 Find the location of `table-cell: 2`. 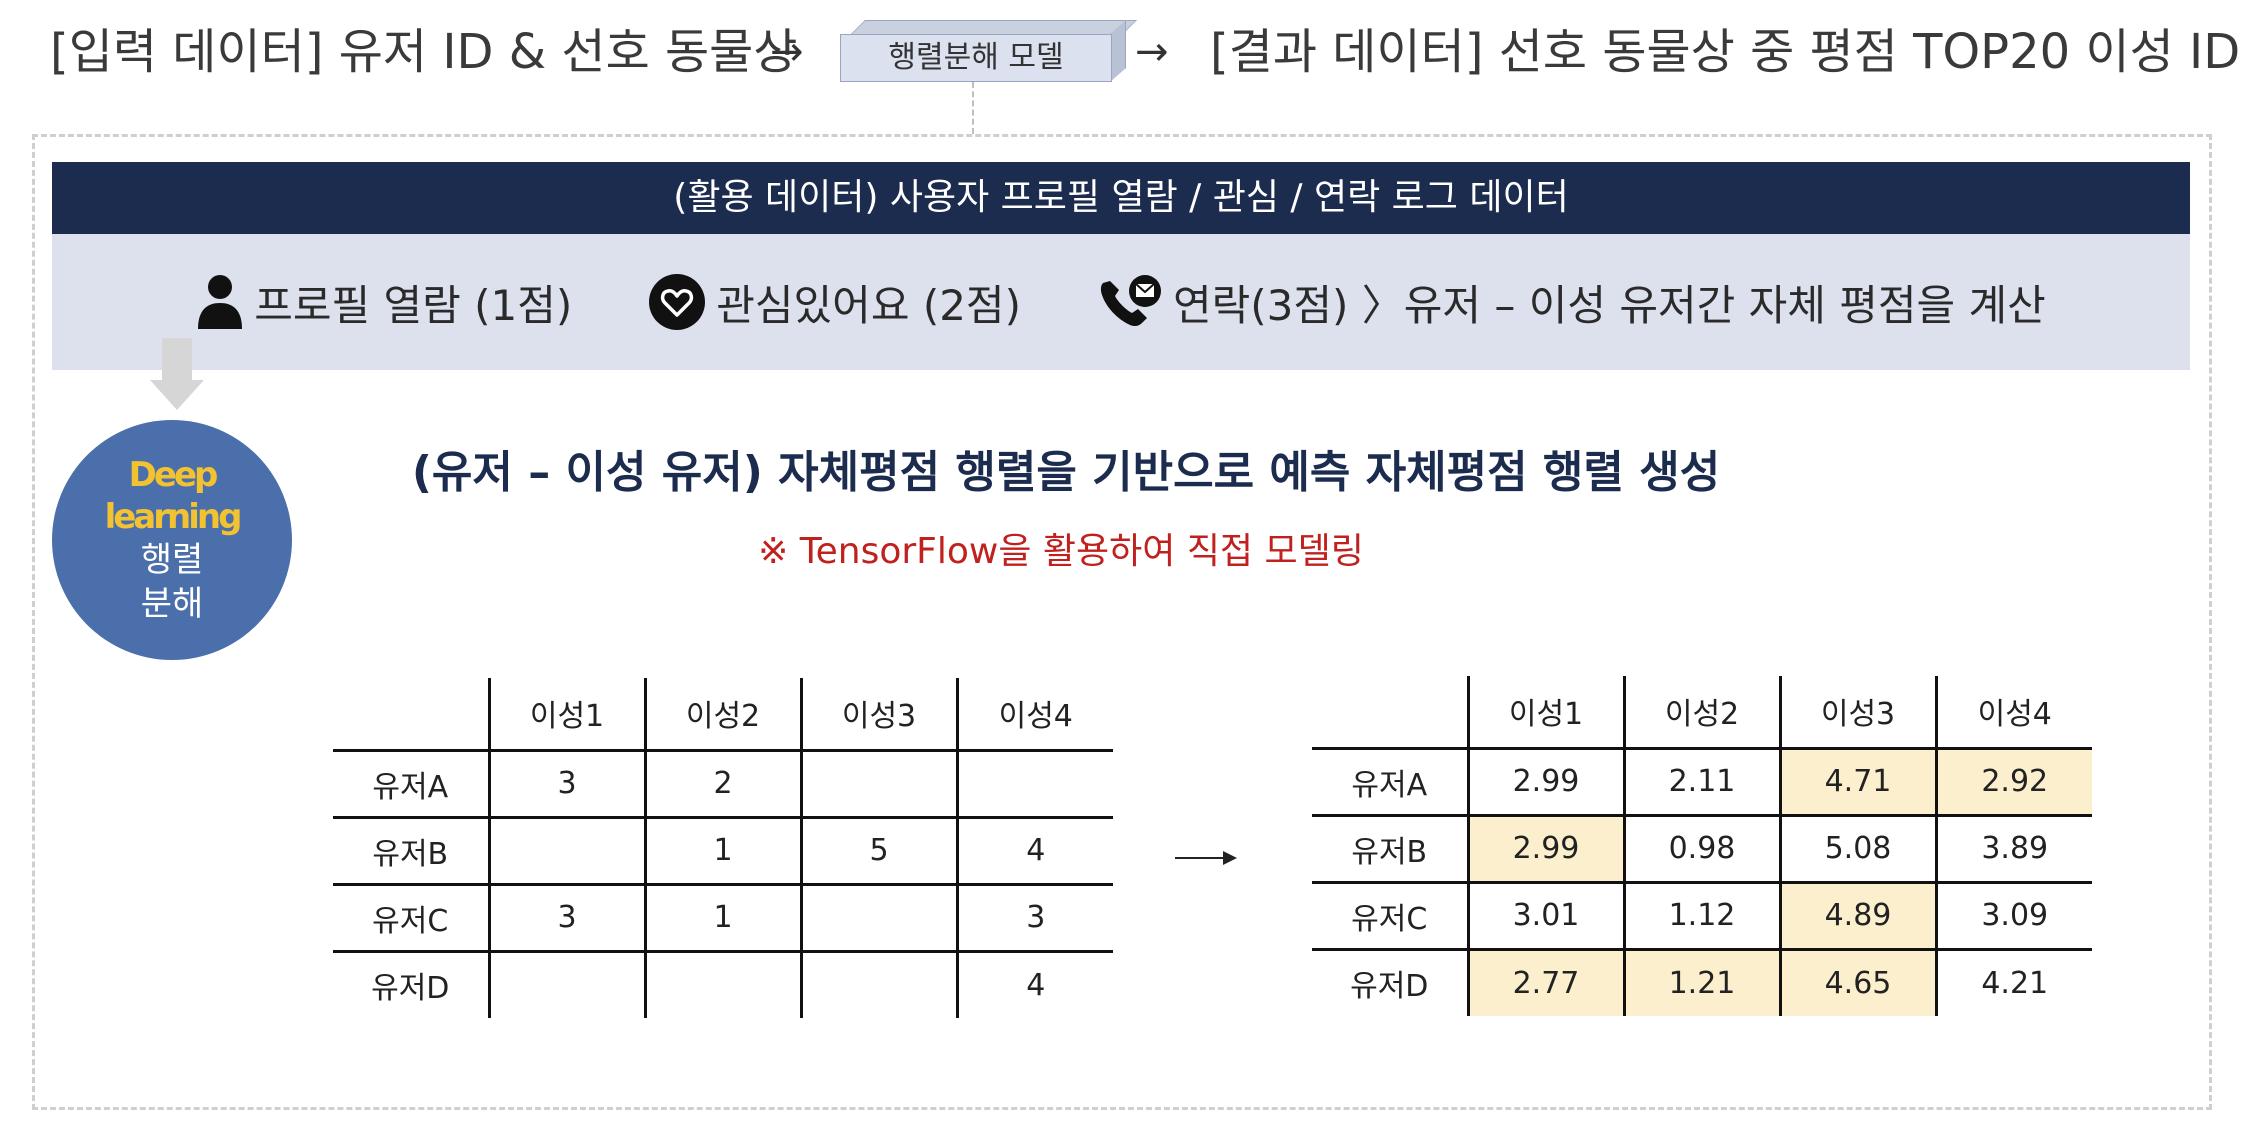

table-cell: 2 is located at coordinates (722, 782).